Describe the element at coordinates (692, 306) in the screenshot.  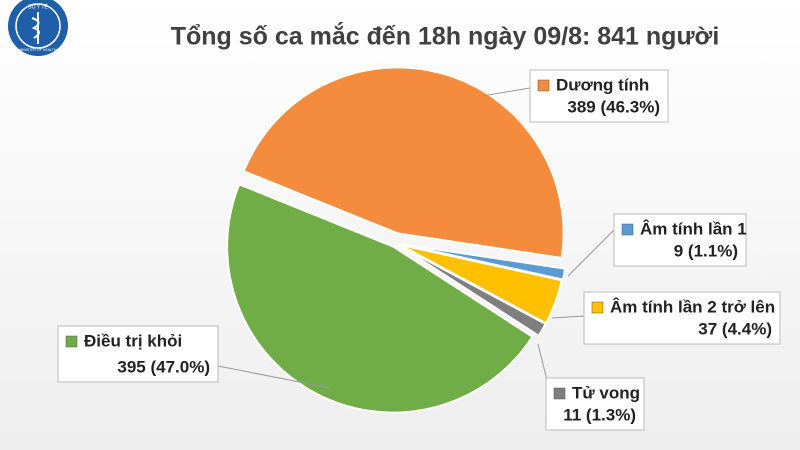
I see `category-label: Âm tính lần 2 trở lên` at that location.